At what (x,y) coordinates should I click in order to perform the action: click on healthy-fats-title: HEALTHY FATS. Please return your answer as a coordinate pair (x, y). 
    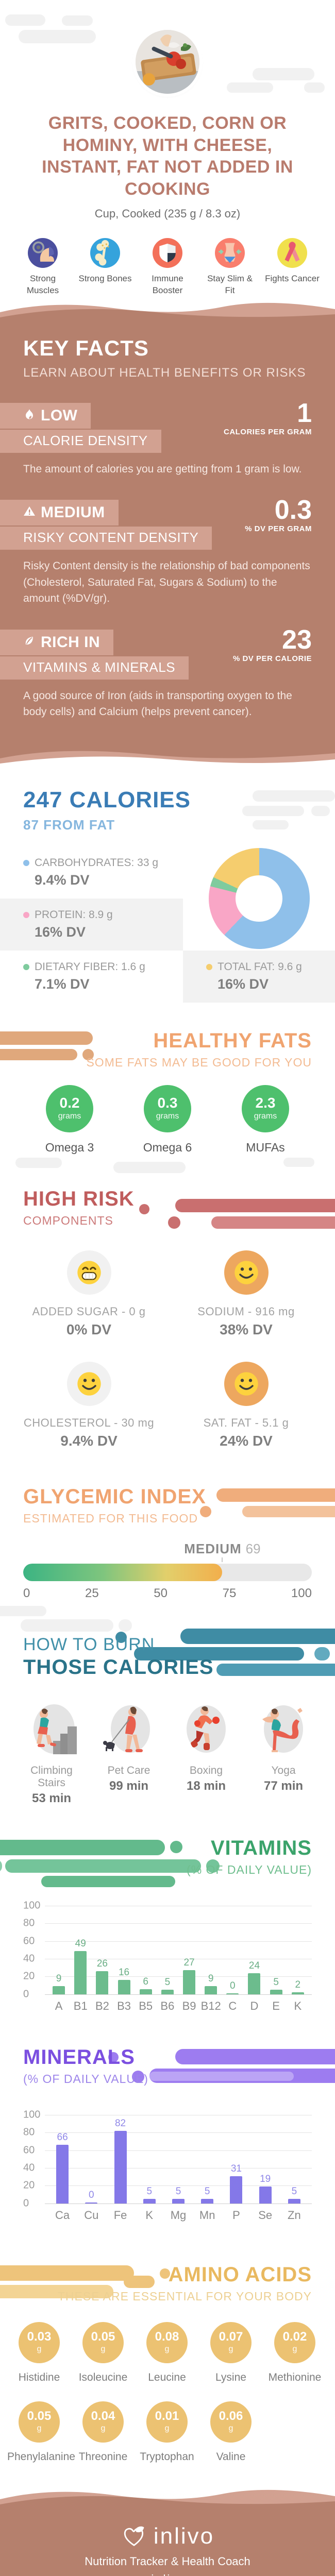
    Looking at the image, I should click on (232, 1040).